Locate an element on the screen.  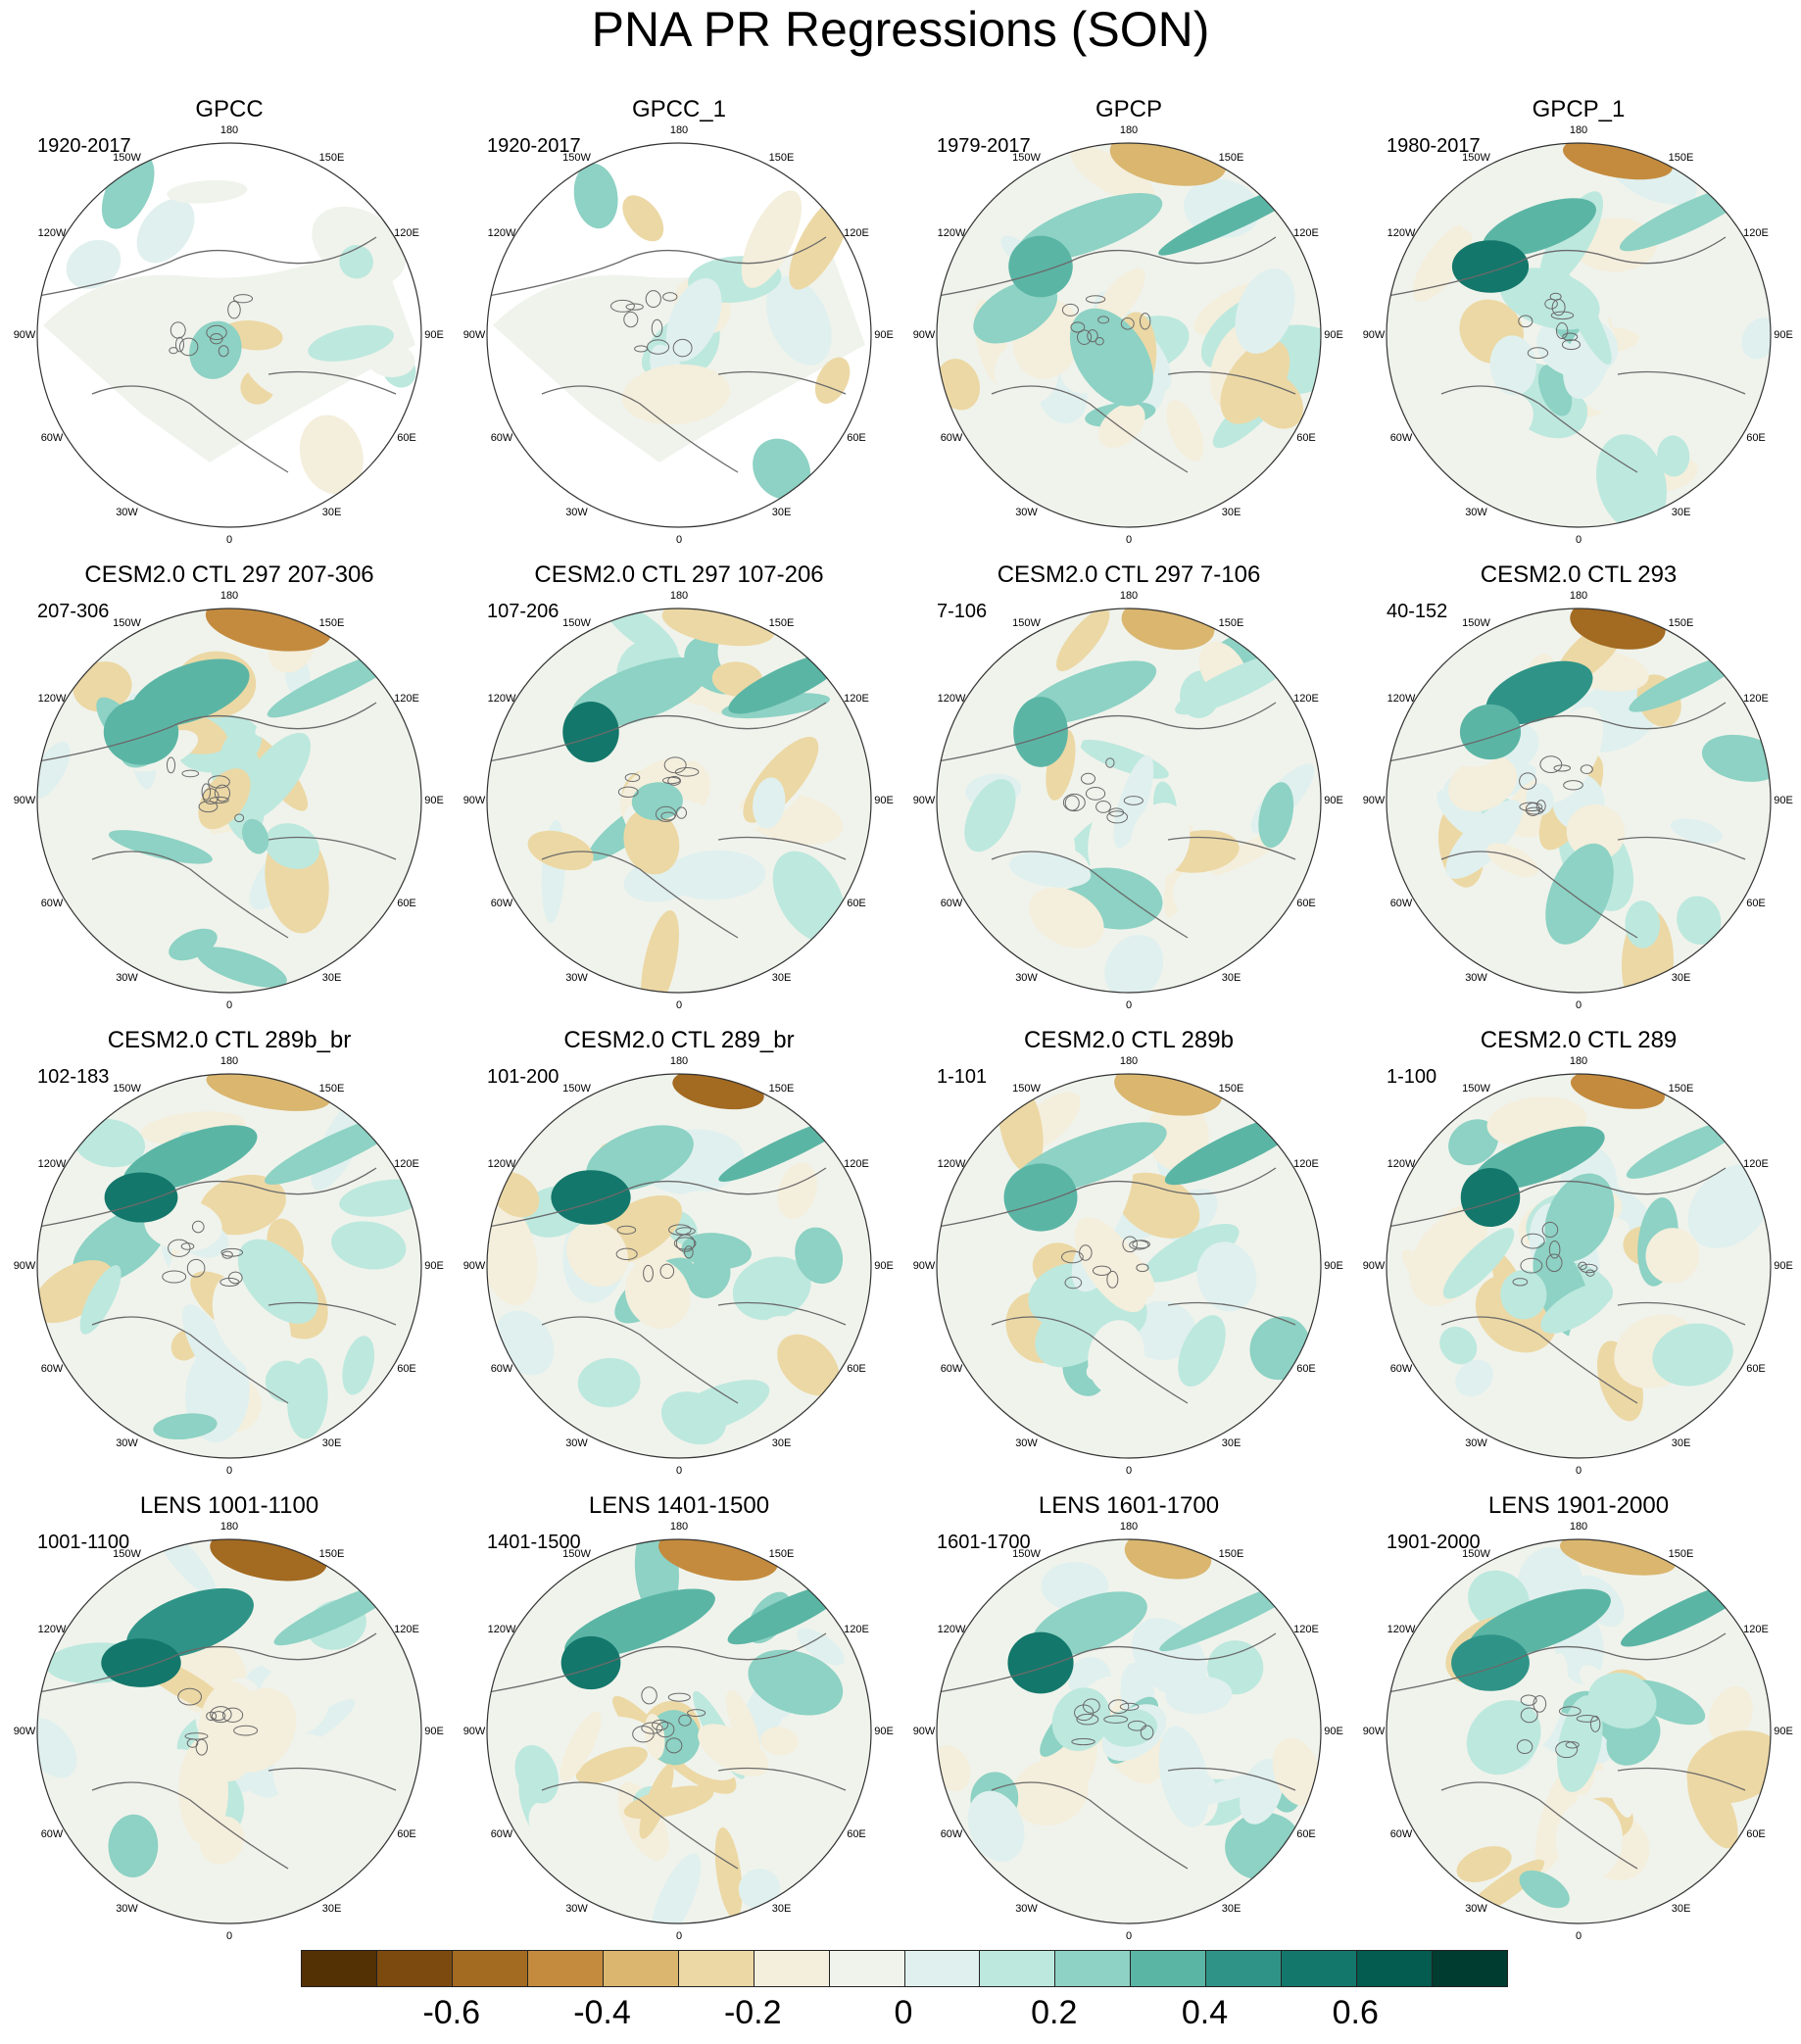
period-label: 102-183 is located at coordinates (73, 1077).